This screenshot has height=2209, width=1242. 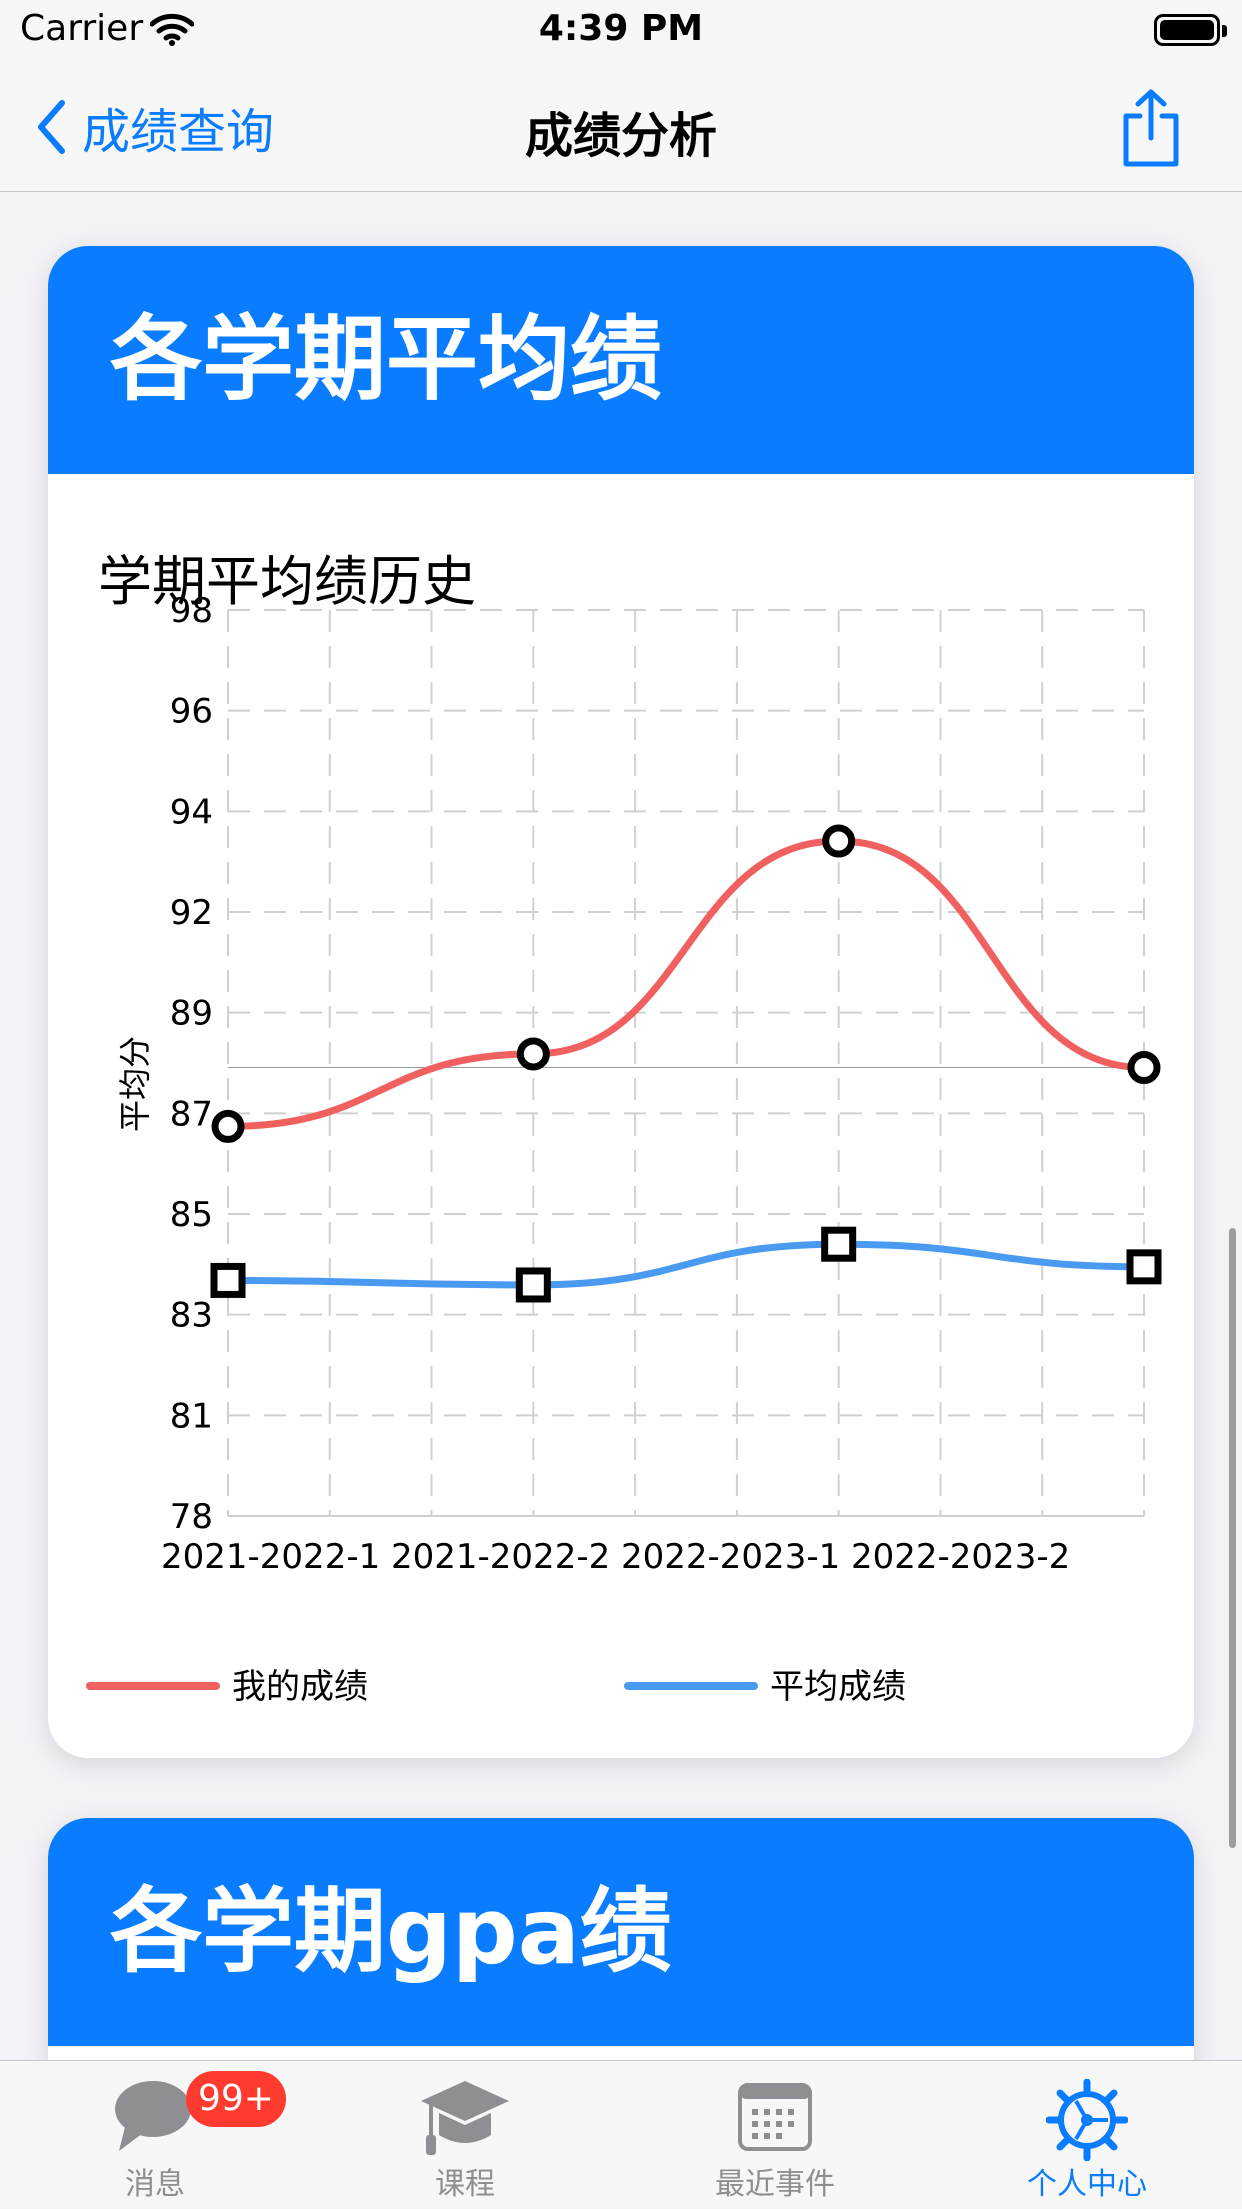 I want to click on legend-label-2: 平均成绩, so click(x=838, y=1687).